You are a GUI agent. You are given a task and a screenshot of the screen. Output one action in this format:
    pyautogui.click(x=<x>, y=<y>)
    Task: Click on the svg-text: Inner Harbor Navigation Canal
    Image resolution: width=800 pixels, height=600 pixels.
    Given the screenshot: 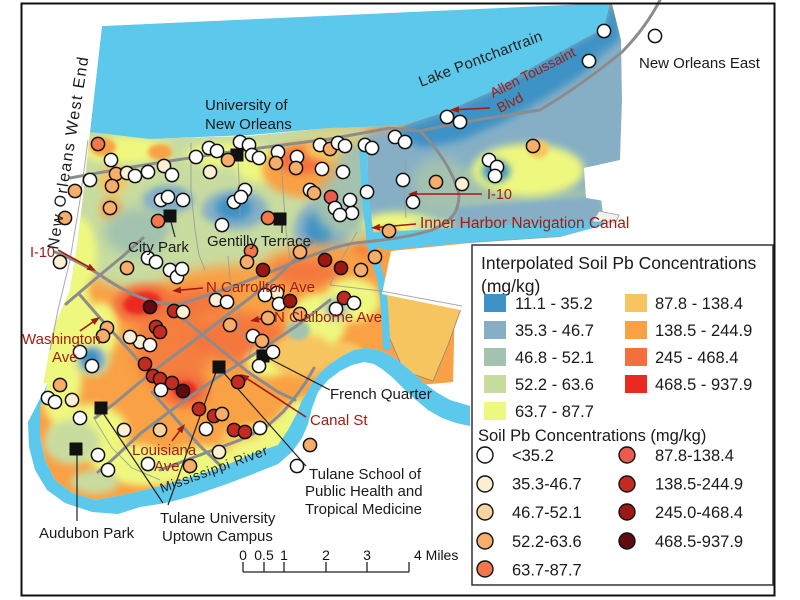 What is the action you would take?
    pyautogui.click(x=524, y=223)
    